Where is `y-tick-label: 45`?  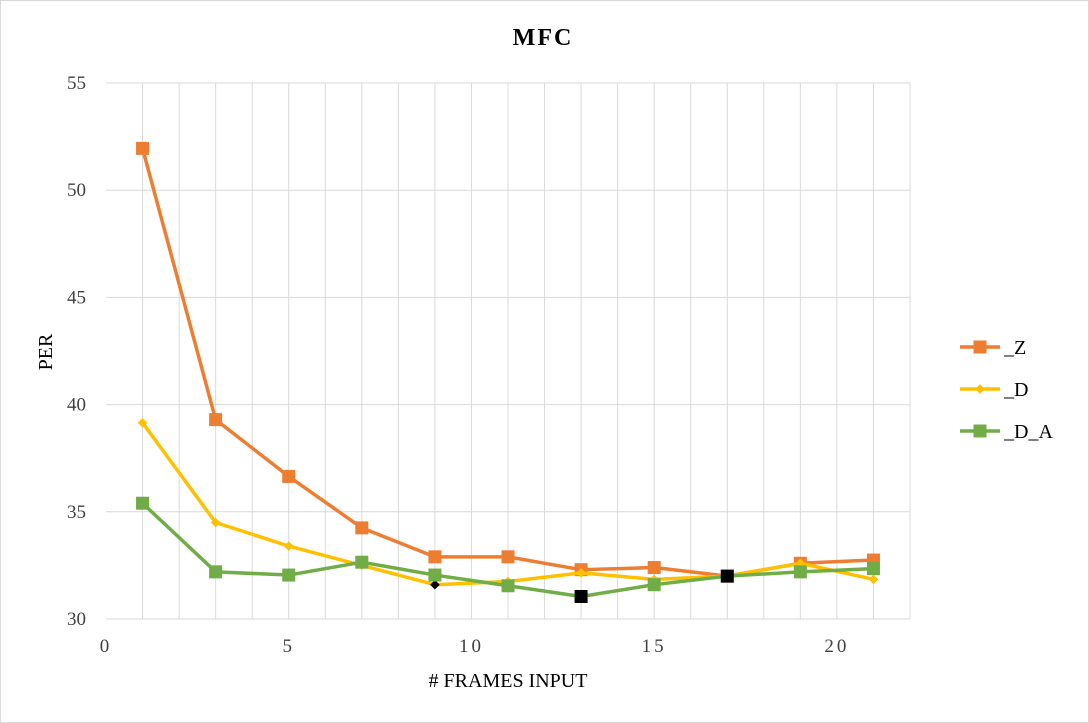
y-tick-label: 45 is located at coordinates (76, 297).